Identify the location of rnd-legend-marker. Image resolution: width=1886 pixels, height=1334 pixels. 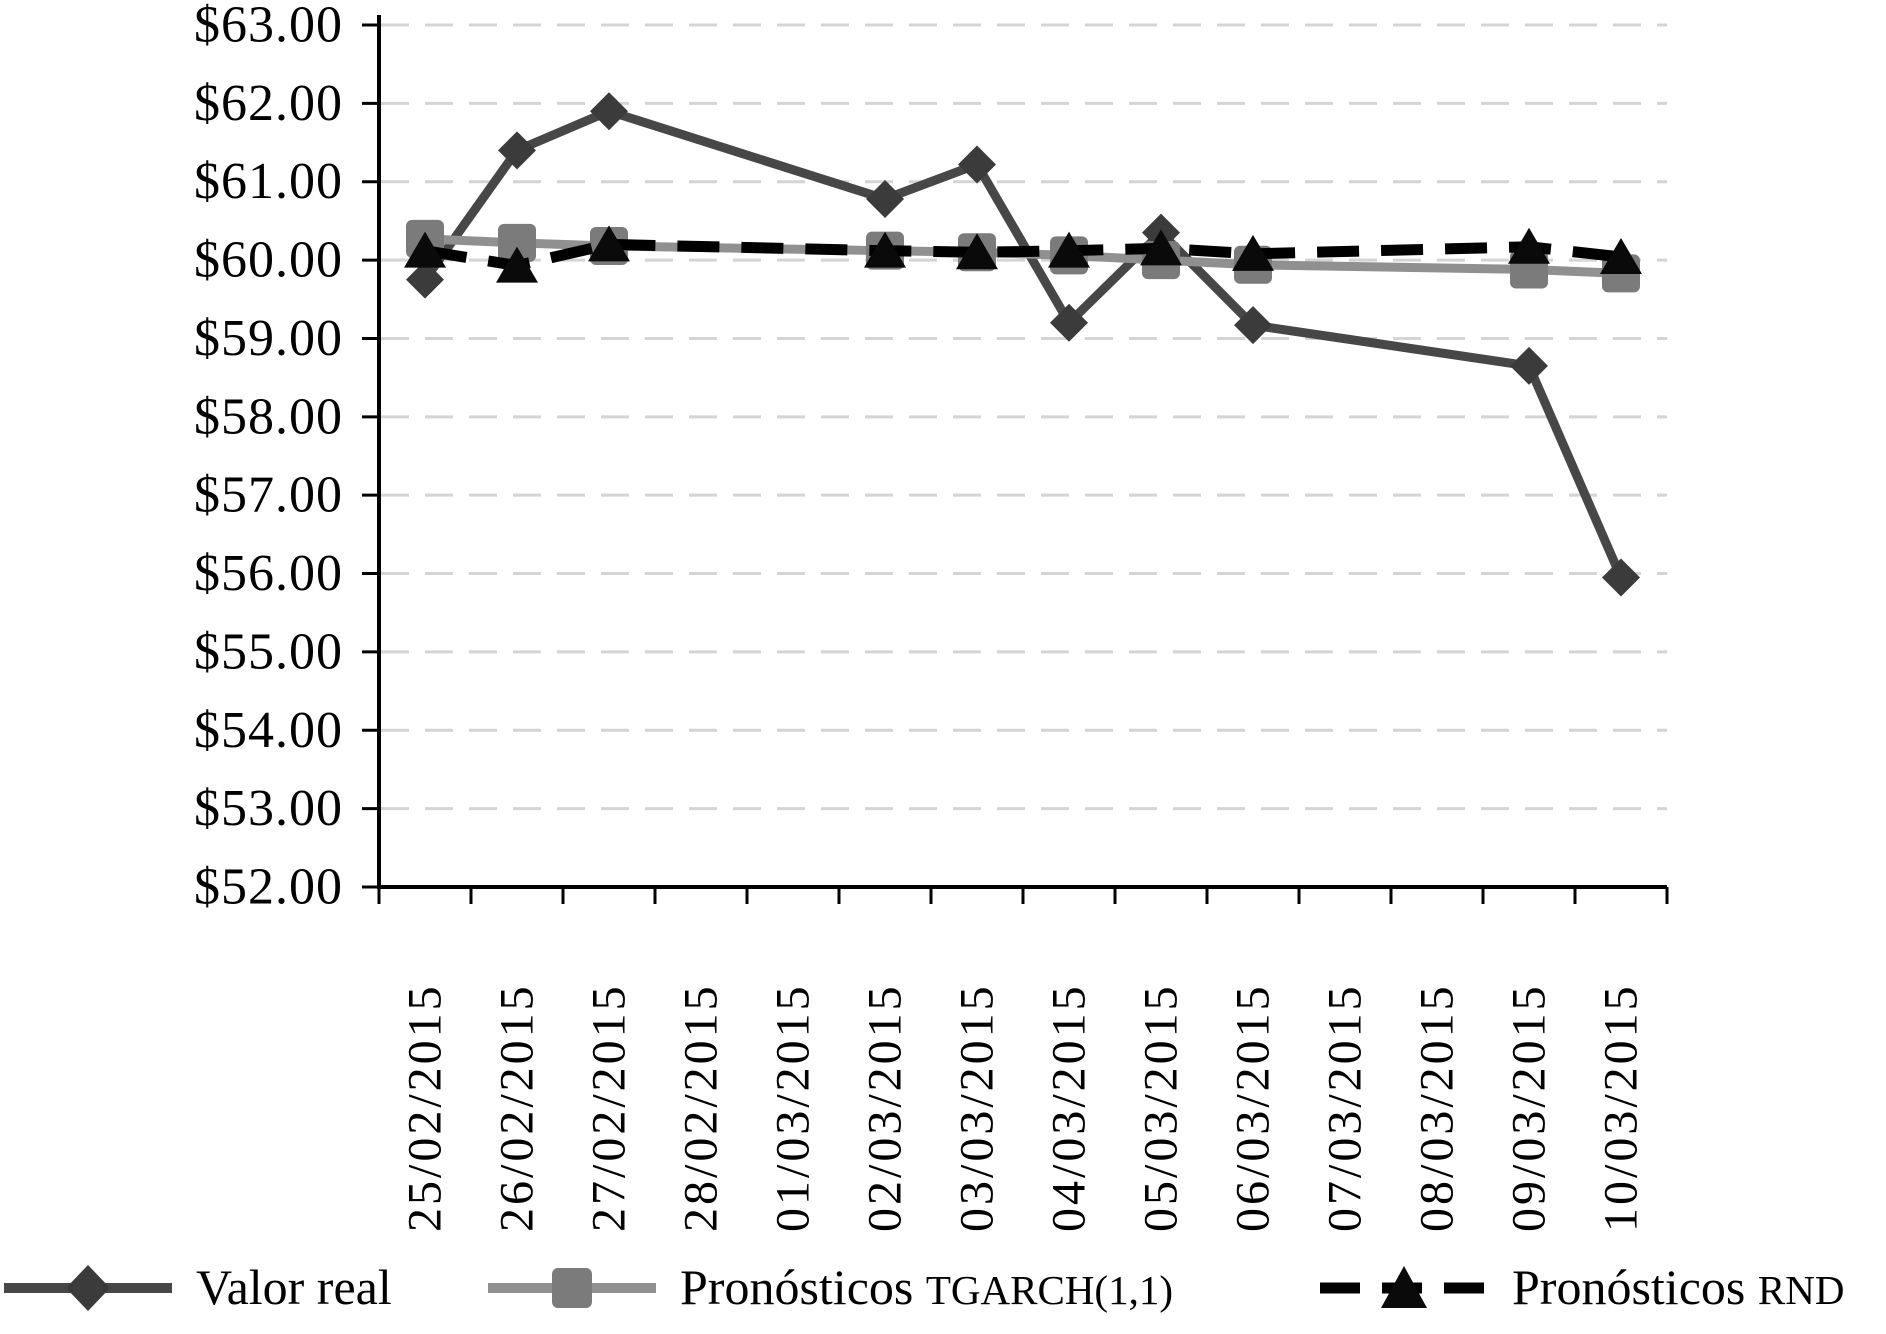
(1404, 1287).